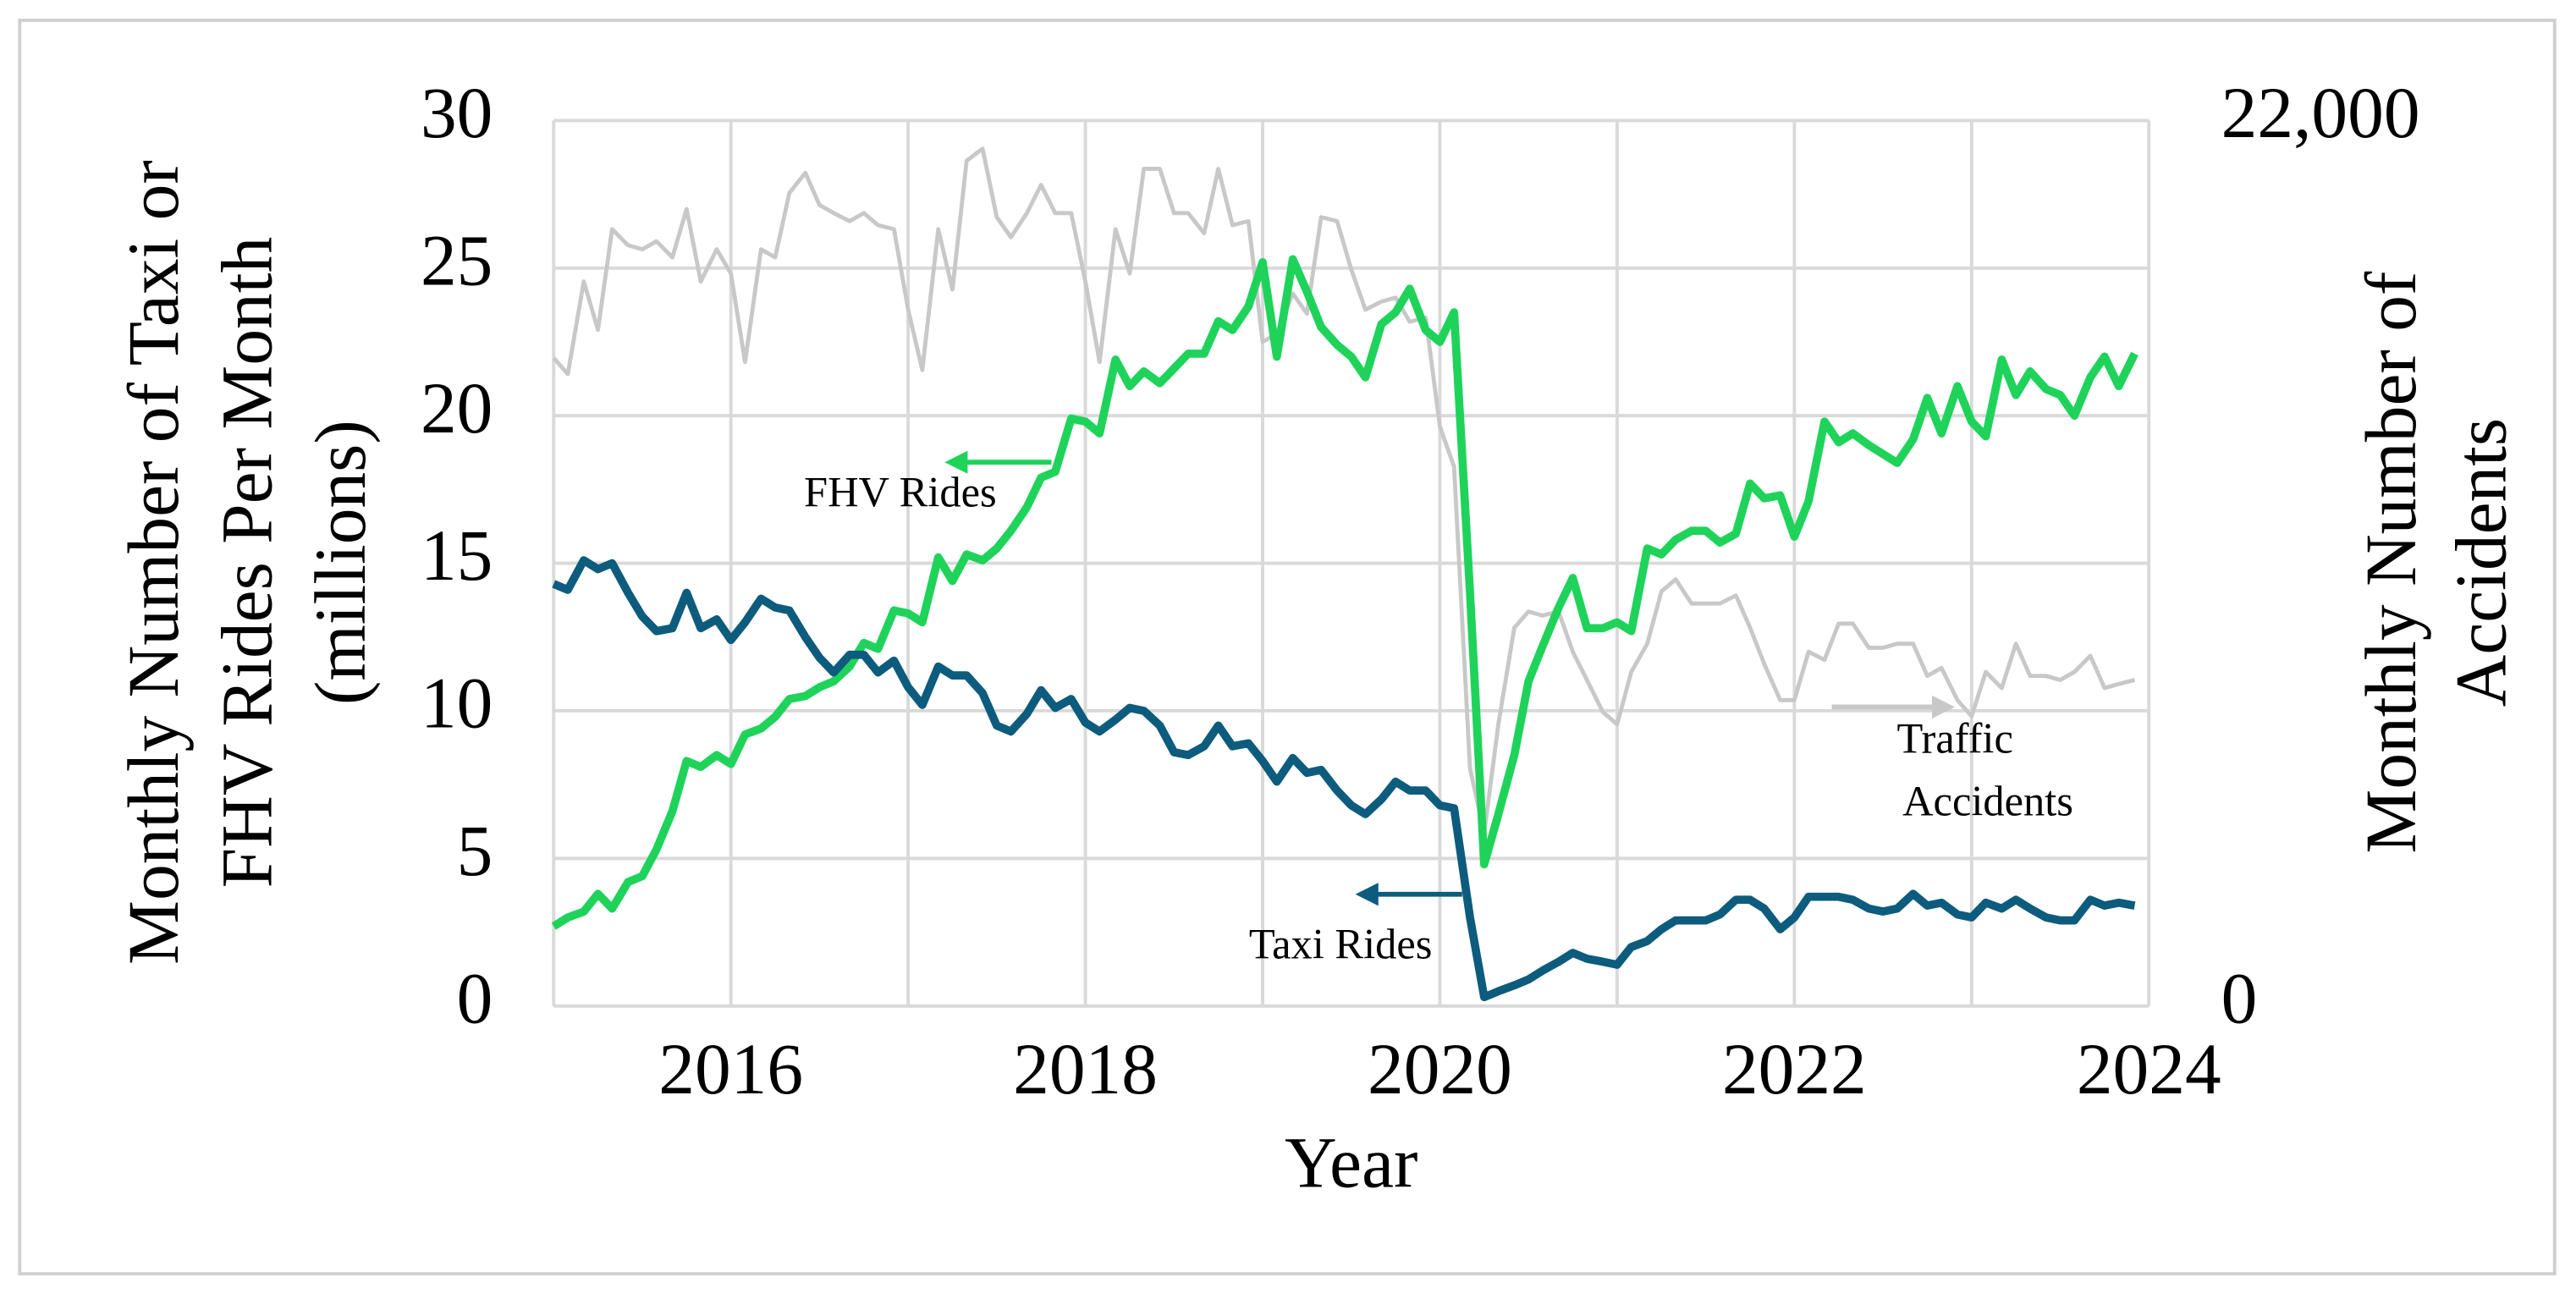 The width and height of the screenshot is (2576, 1299). Describe the element at coordinates (457, 556) in the screenshot. I see `y-tick-label: 15` at that location.